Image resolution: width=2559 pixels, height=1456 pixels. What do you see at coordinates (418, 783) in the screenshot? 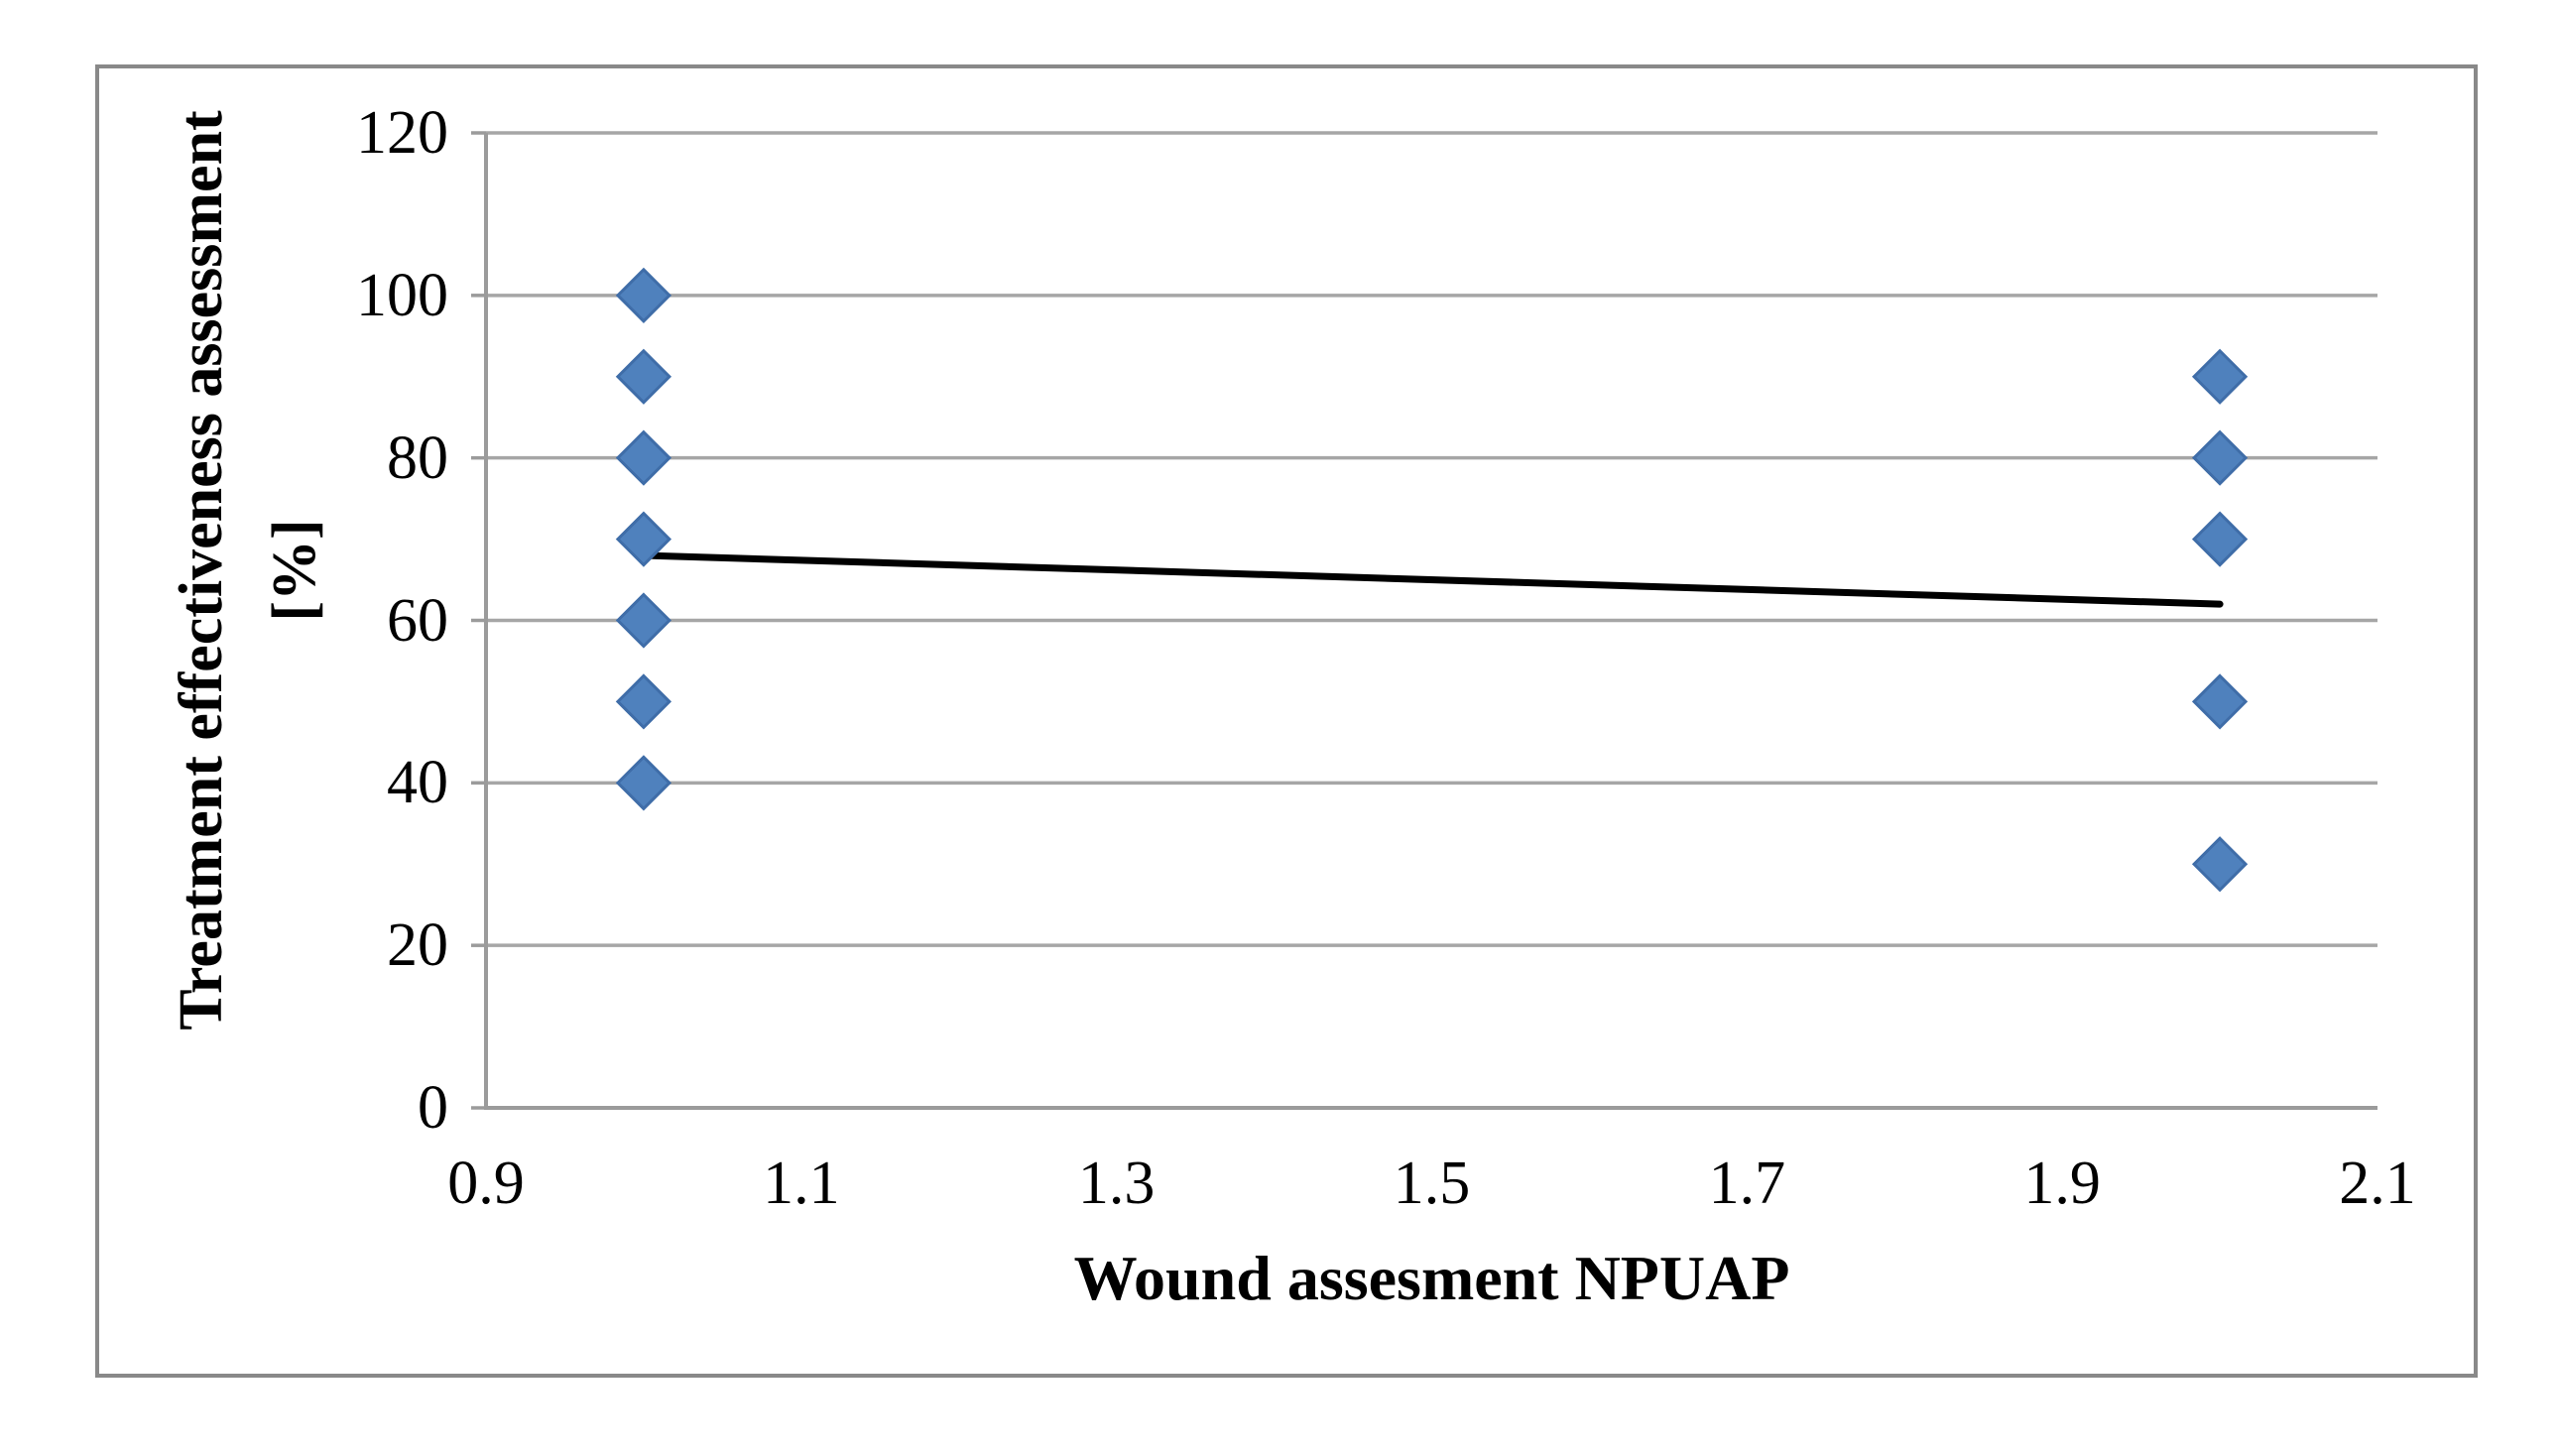
I see `y-tick-label: 40` at bounding box center [418, 783].